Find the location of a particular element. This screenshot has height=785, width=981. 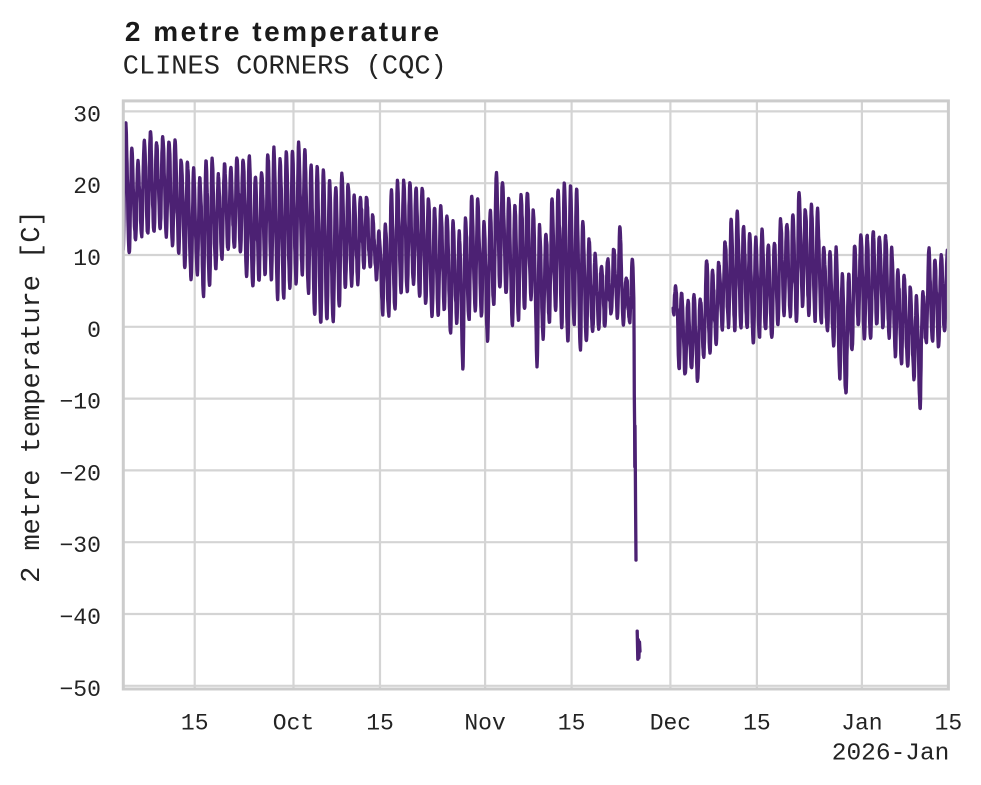

svg-text: −40 is located at coordinates (79, 618).